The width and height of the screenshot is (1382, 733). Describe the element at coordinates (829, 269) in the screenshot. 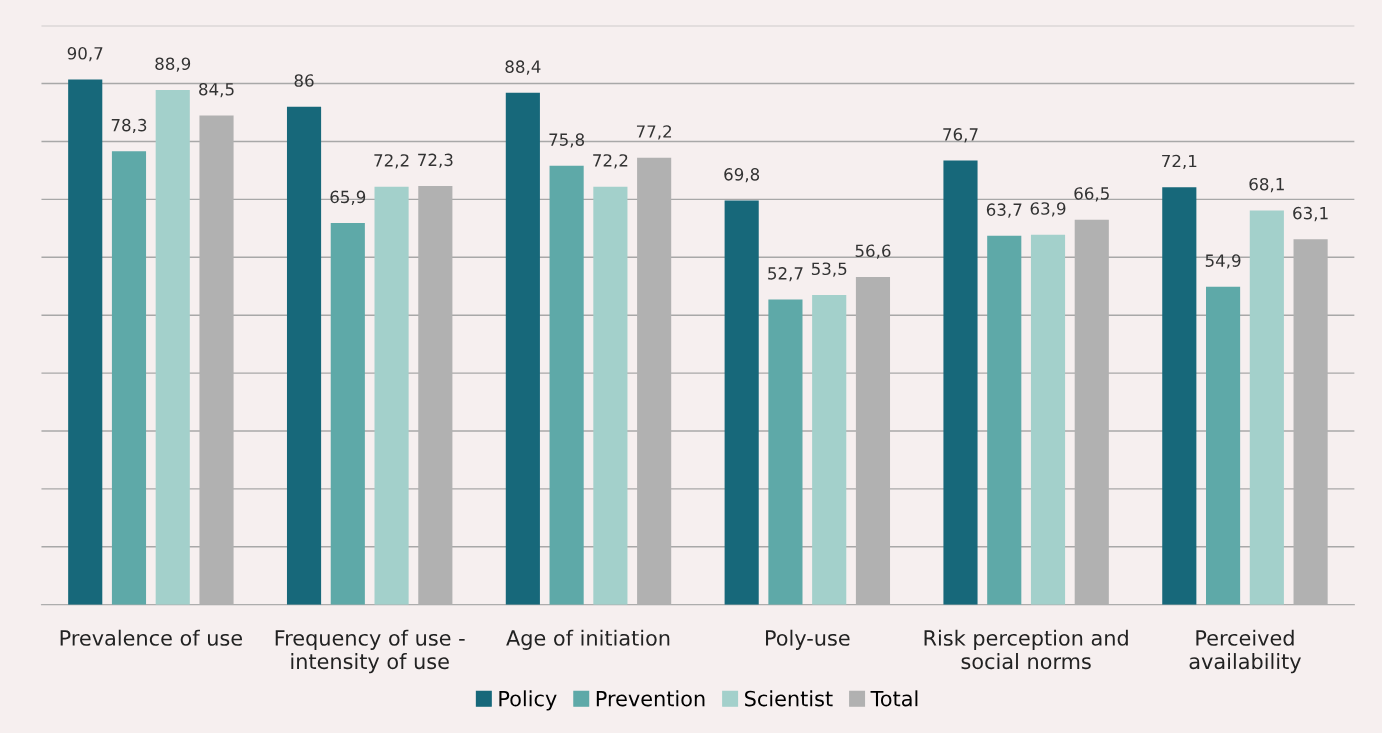

I see `data-label: 53,5` at that location.